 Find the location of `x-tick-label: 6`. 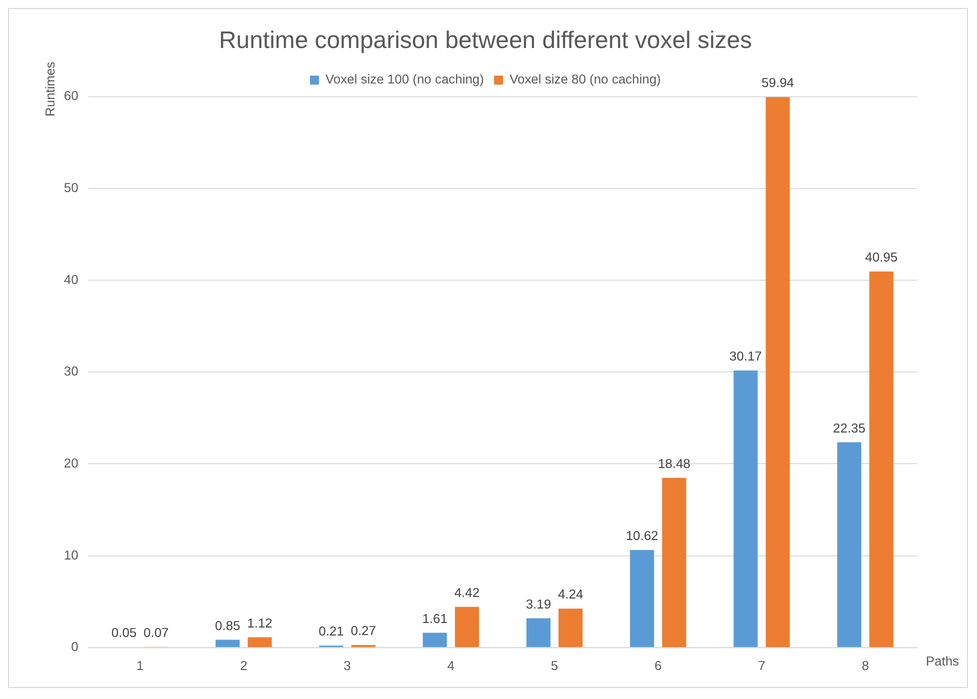

x-tick-label: 6 is located at coordinates (658, 665).